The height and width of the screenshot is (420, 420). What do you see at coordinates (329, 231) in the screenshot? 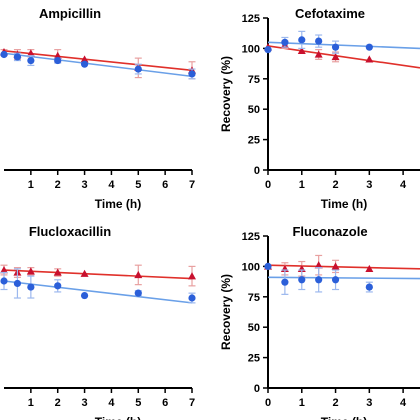
I see `chart-title: Fluconazole` at bounding box center [329, 231].